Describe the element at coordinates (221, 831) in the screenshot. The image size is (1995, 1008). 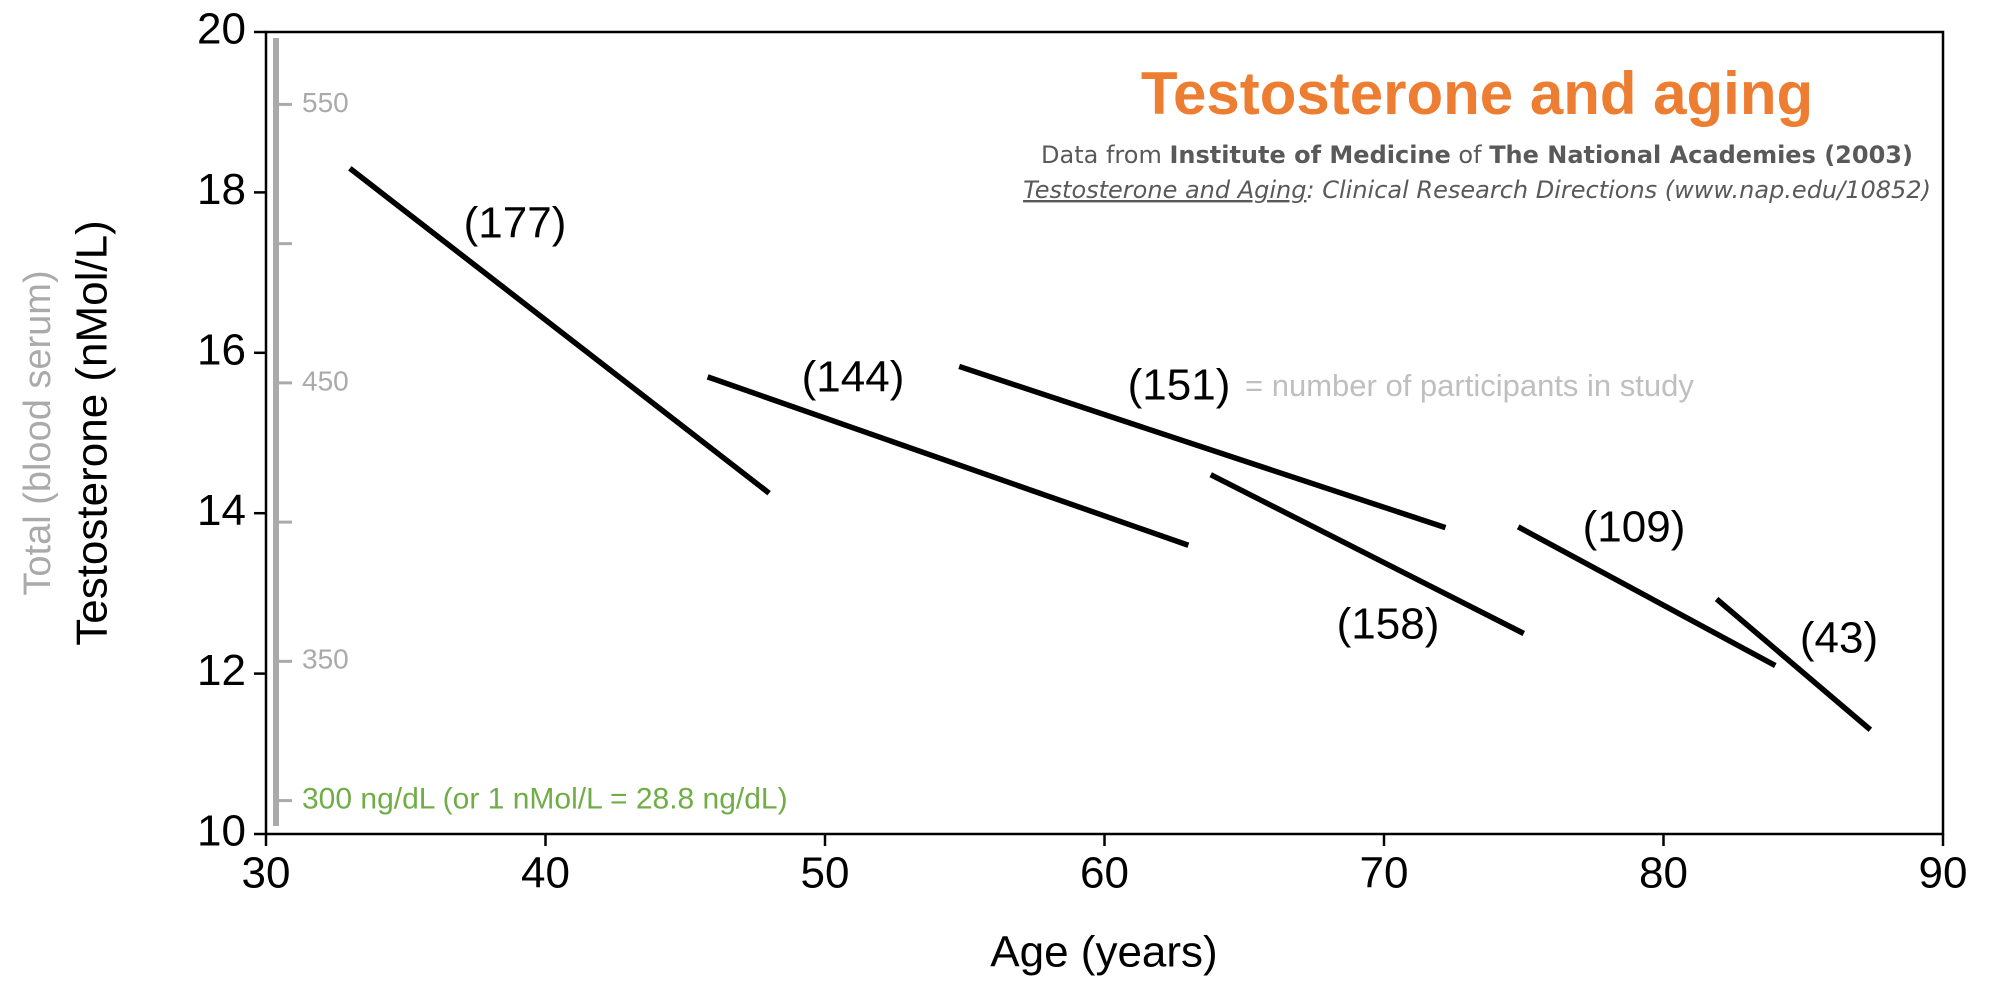
I see `y-tick-label: 10` at that location.